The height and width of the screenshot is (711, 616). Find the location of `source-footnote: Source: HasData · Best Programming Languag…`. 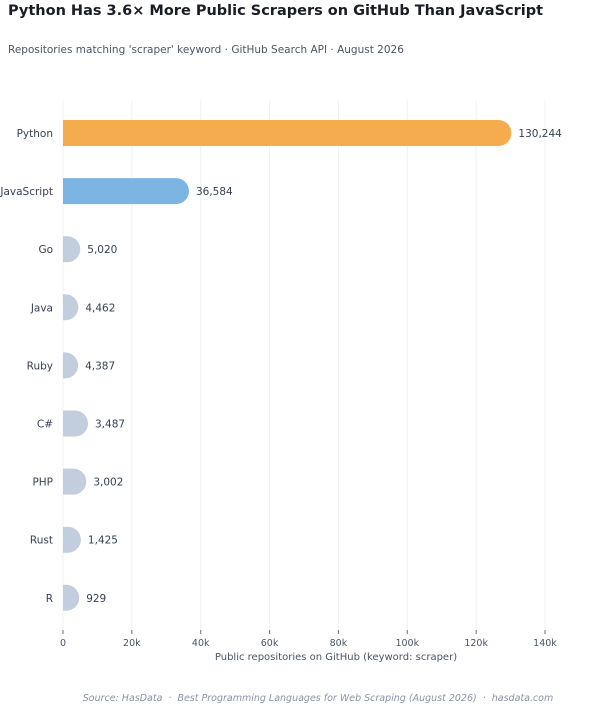

source-footnote: Source: HasData · Best Programming Languag… is located at coordinates (308, 698).